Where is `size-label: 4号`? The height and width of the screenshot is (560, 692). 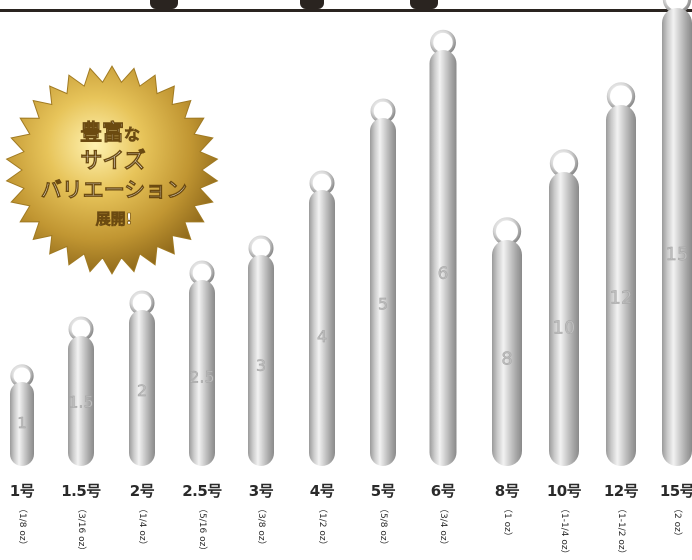
size-label: 4号 is located at coordinates (322, 491).